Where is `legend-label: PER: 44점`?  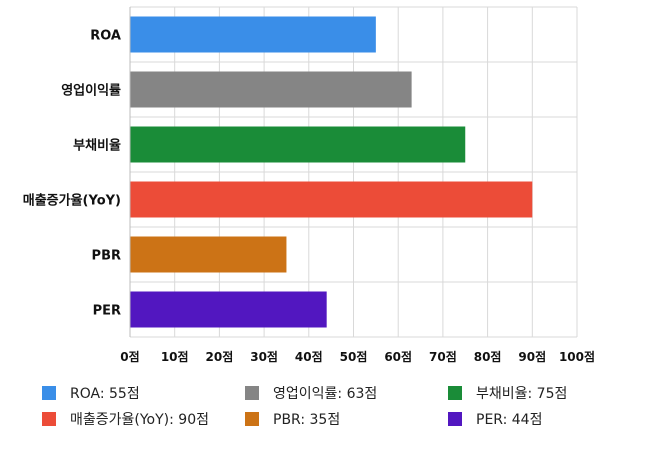
legend-label: PER: 44점 is located at coordinates (509, 420).